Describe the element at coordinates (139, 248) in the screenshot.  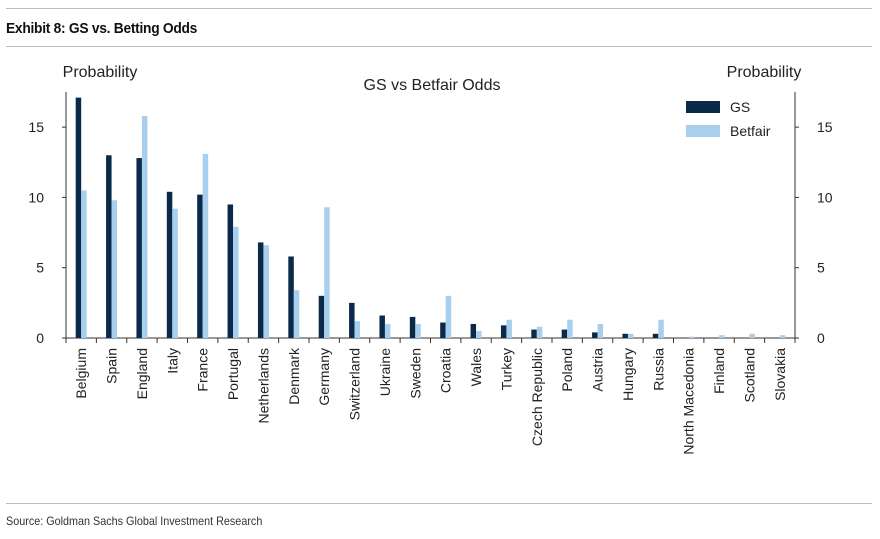
I see `bar-gs-england` at that location.